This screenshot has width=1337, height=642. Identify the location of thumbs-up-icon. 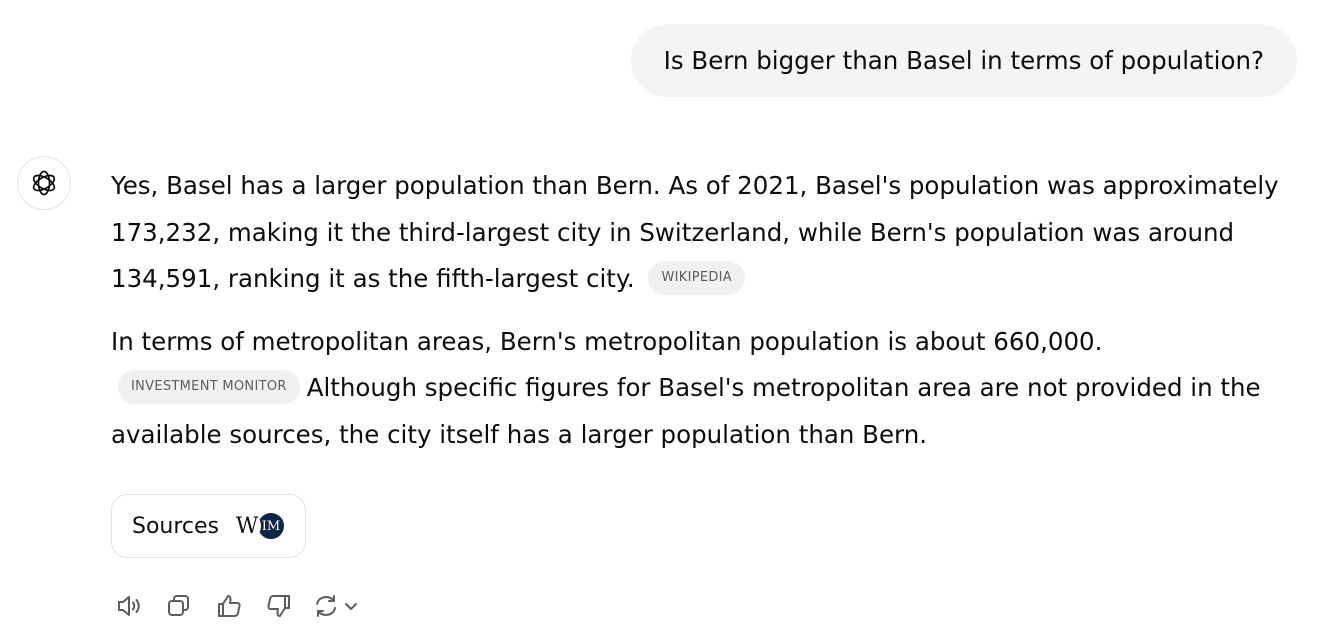
(229, 606).